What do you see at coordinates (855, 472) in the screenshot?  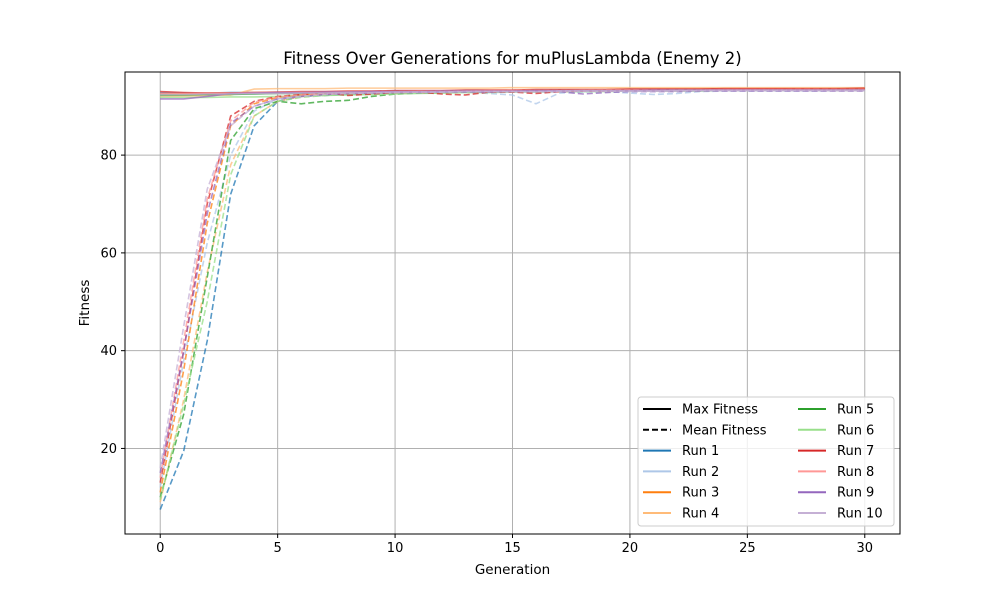 I see `legend-label-run-8: Run 8` at bounding box center [855, 472].